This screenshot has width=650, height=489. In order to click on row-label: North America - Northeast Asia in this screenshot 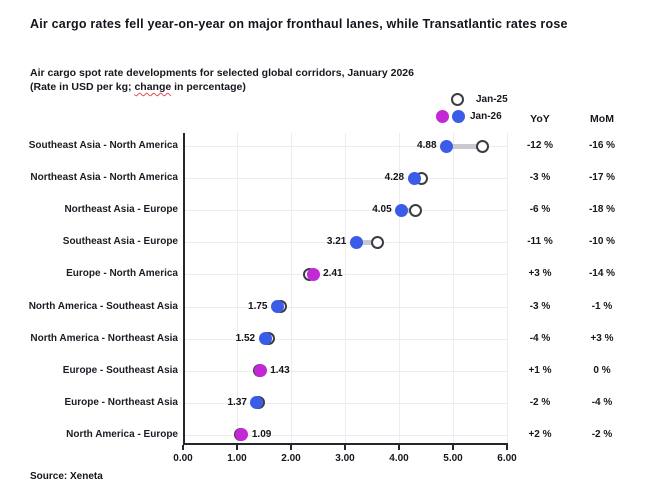, I will do `click(104, 338)`.